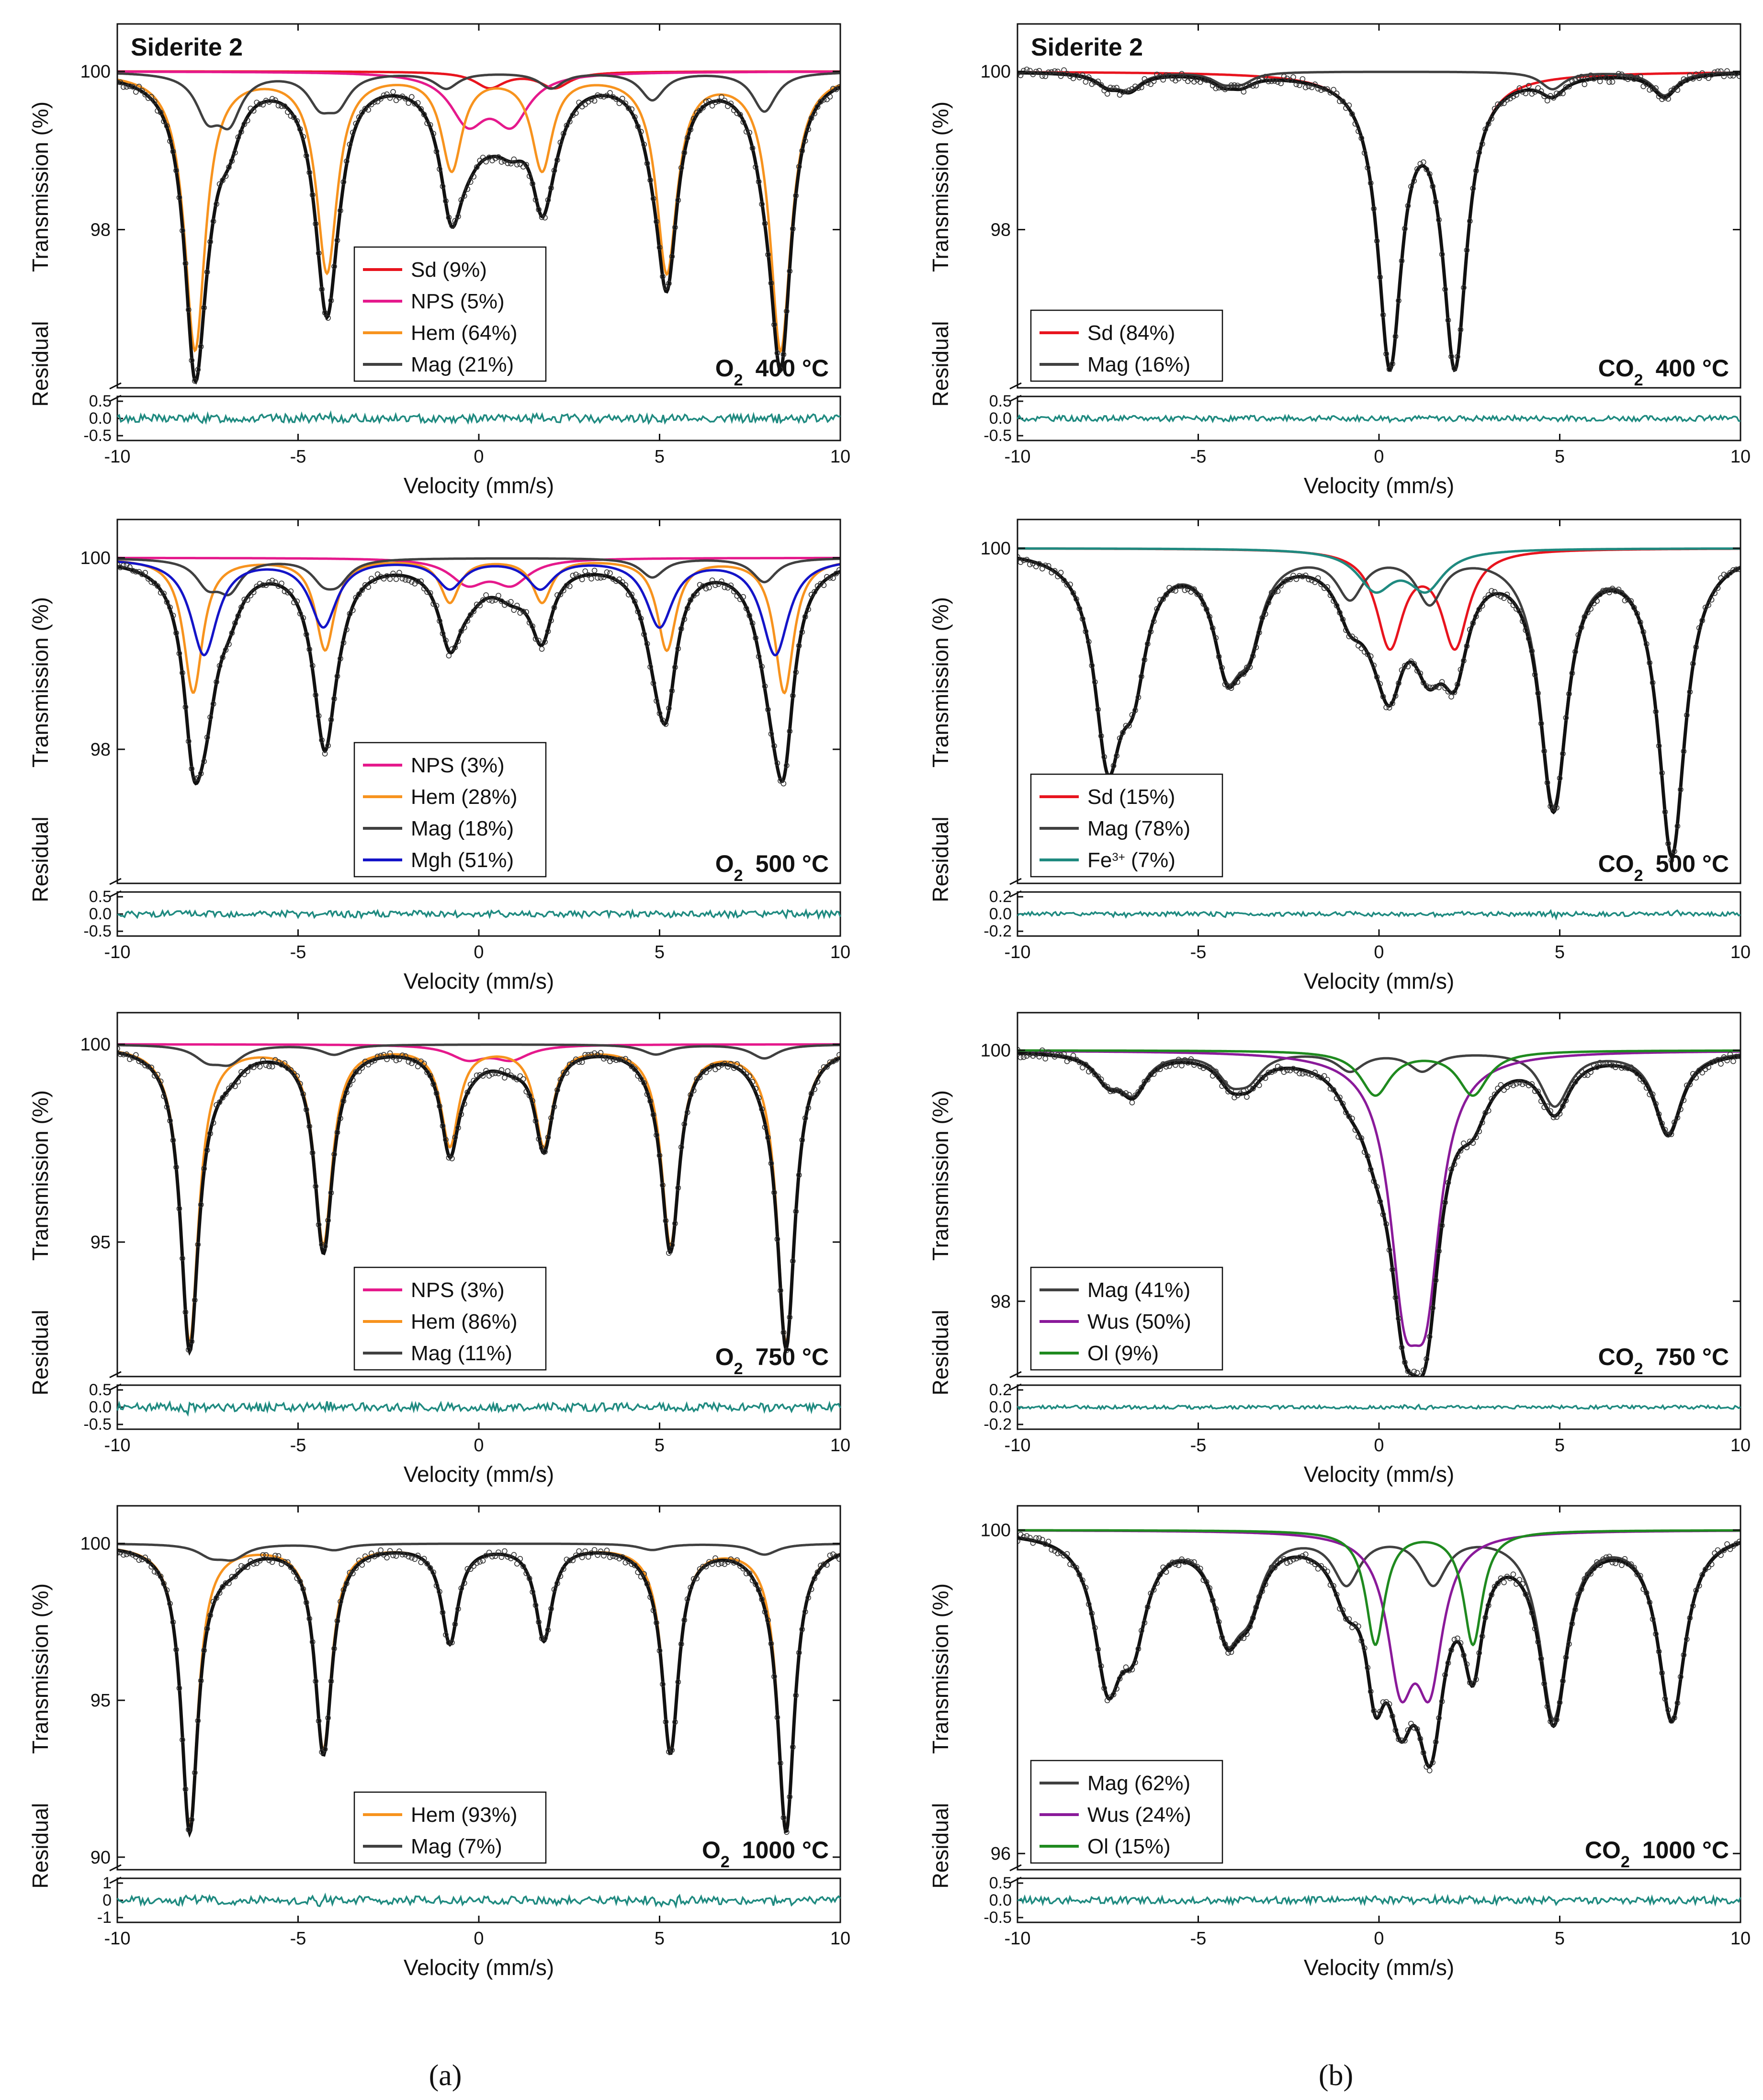 The width and height of the screenshot is (1763, 2100). What do you see at coordinates (772, 372) in the screenshot?
I see `condition-label: O2 400 °C` at bounding box center [772, 372].